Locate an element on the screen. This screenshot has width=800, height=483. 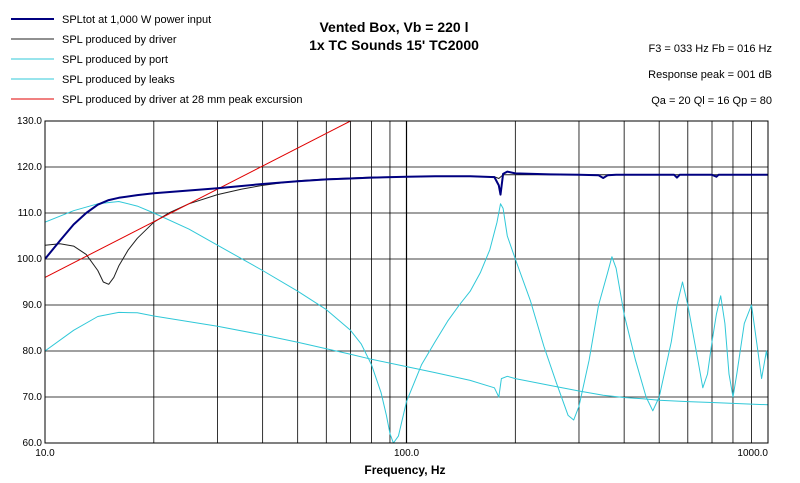
y-tick-label: 110.0 is located at coordinates (30, 213).